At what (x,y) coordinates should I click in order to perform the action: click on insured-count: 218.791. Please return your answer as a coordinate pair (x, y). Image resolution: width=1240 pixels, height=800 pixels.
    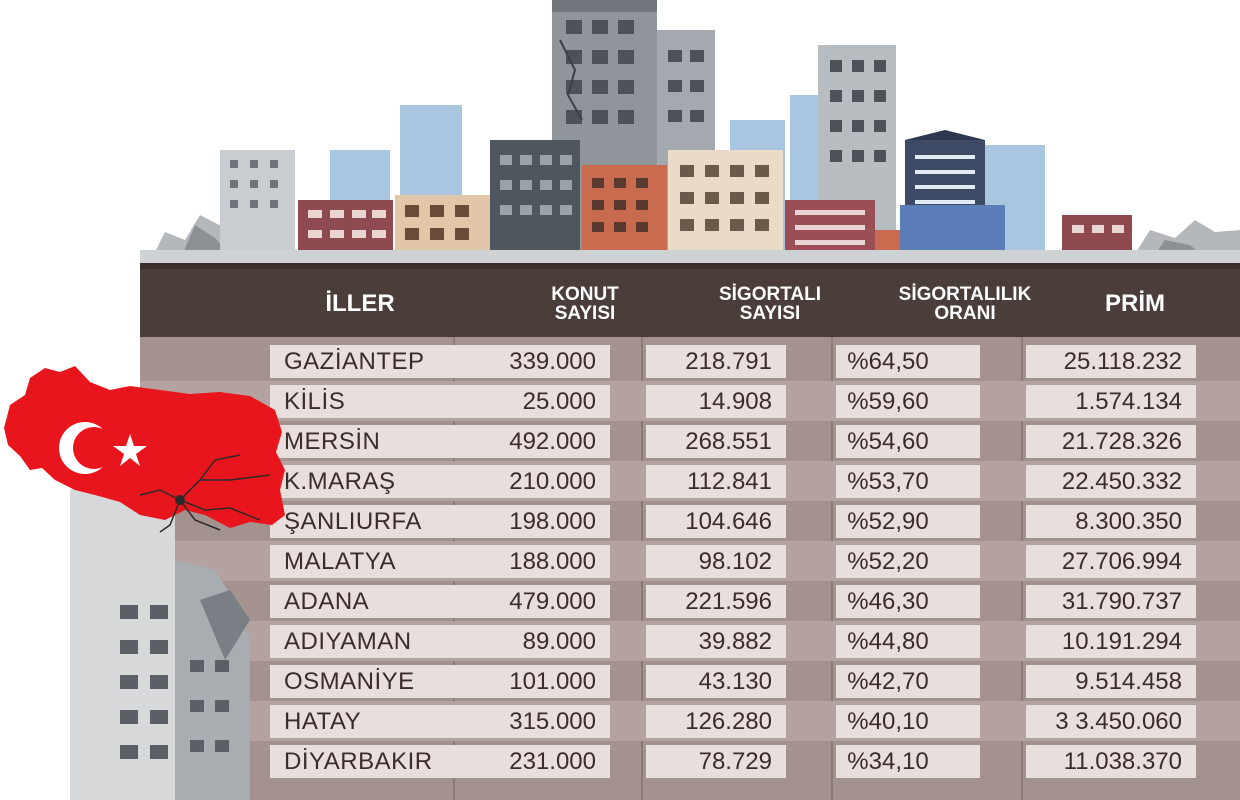
    Looking at the image, I should click on (716, 361).